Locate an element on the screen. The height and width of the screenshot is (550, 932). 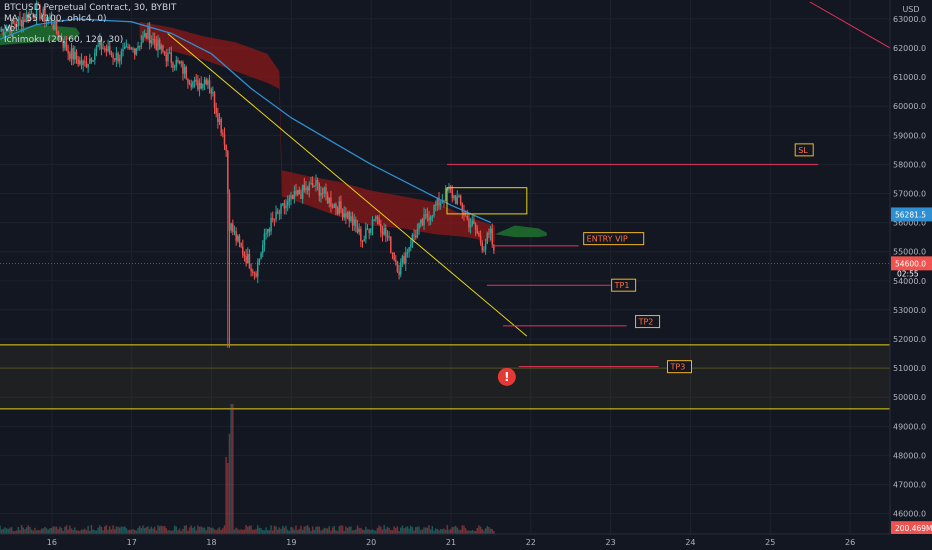
alert-icon is located at coordinates (506, 376).